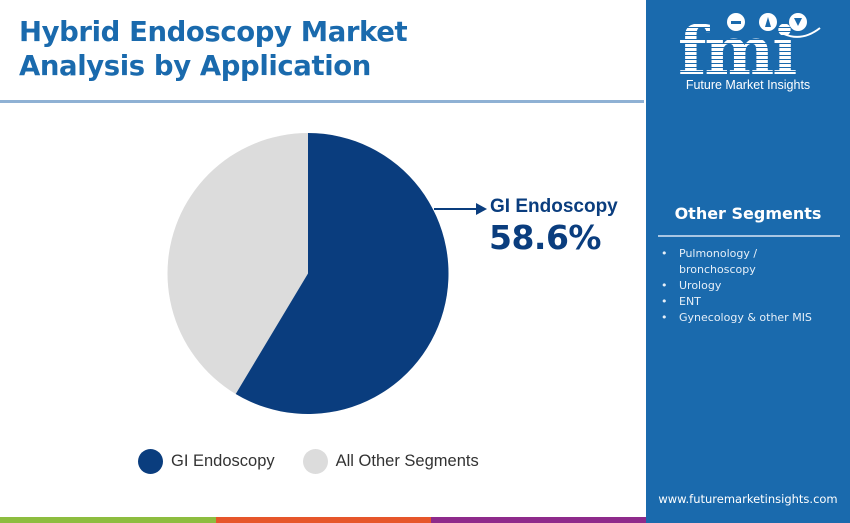 The image size is (850, 523). I want to click on legend-item-gi-endoscopy: GI Endoscopy, so click(206, 461).